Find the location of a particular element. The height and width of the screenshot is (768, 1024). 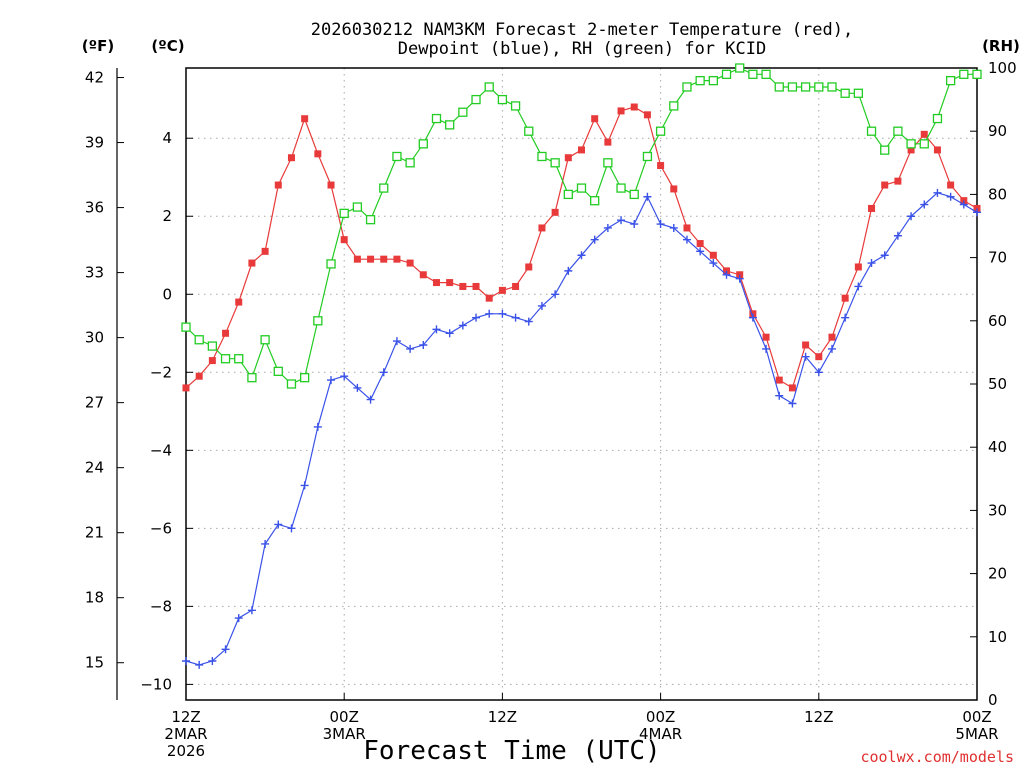

rh-tick-label: 20 is located at coordinates (997, 574).